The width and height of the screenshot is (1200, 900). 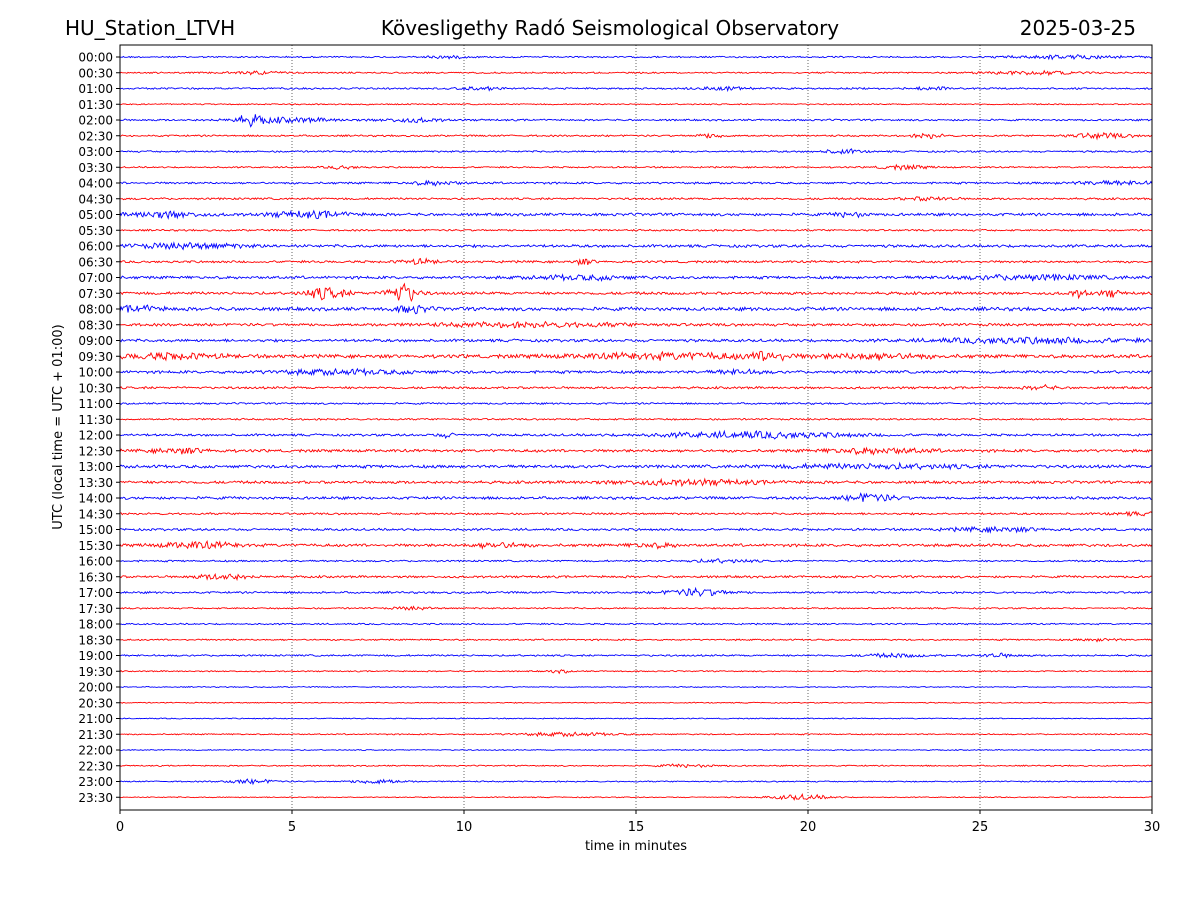 I want to click on y-tick-label: 20:00, so click(x=95, y=688).